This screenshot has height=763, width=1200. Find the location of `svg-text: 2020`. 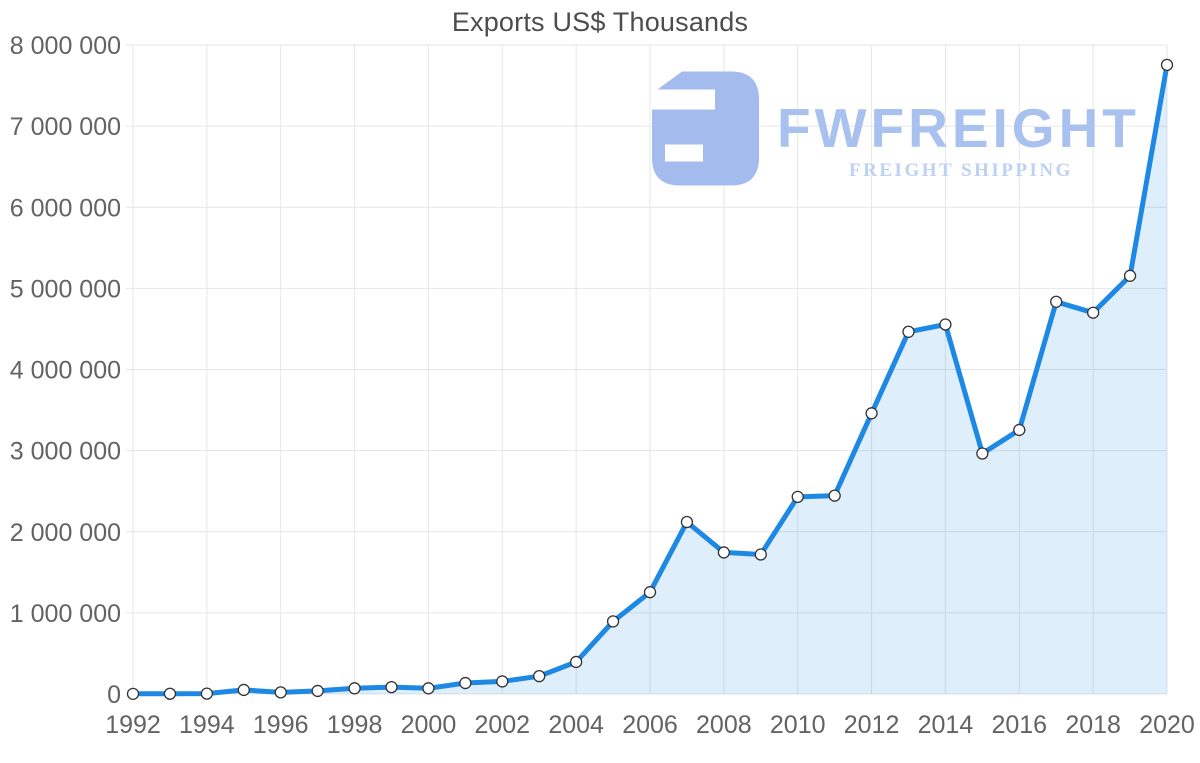

svg-text: 2020 is located at coordinates (1167, 725).